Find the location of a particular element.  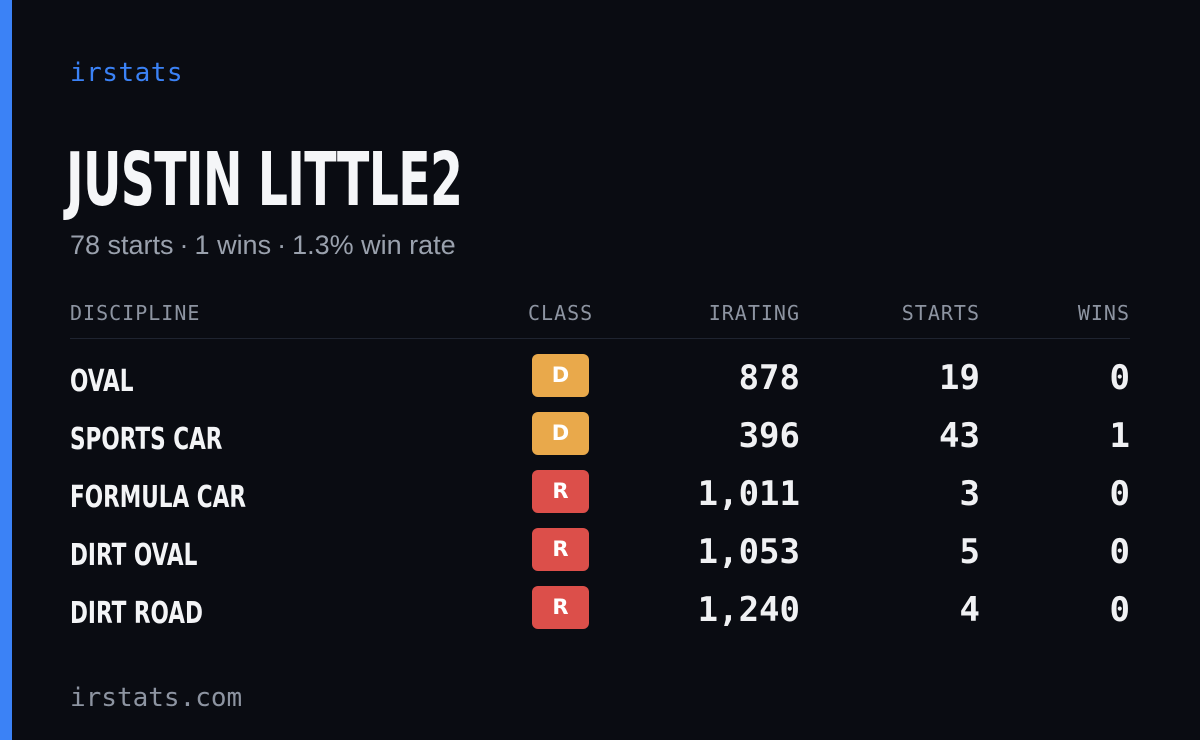

irating-value: 1,053 is located at coordinates (748, 552).